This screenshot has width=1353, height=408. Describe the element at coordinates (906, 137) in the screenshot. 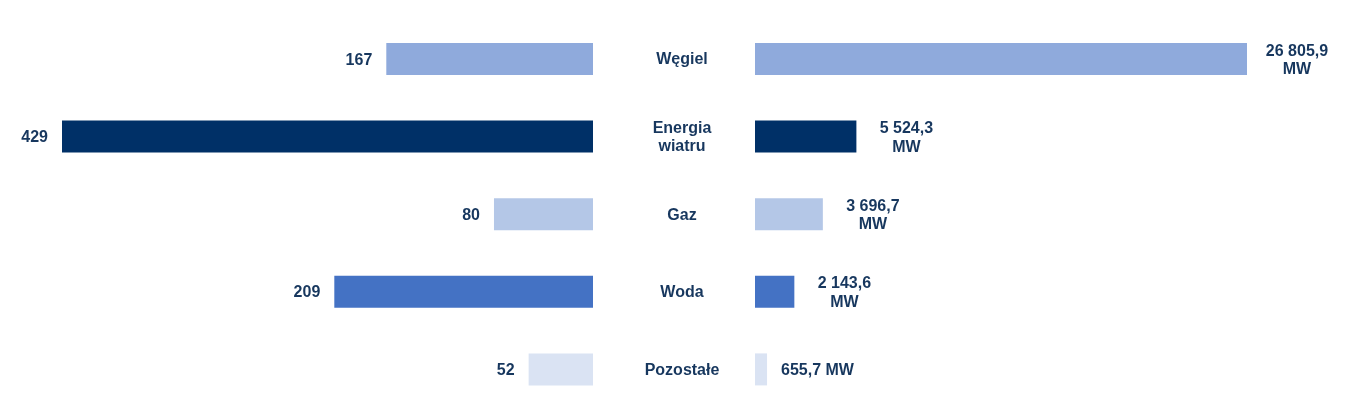

I see `data-label: 5 524,3 MW` at that location.